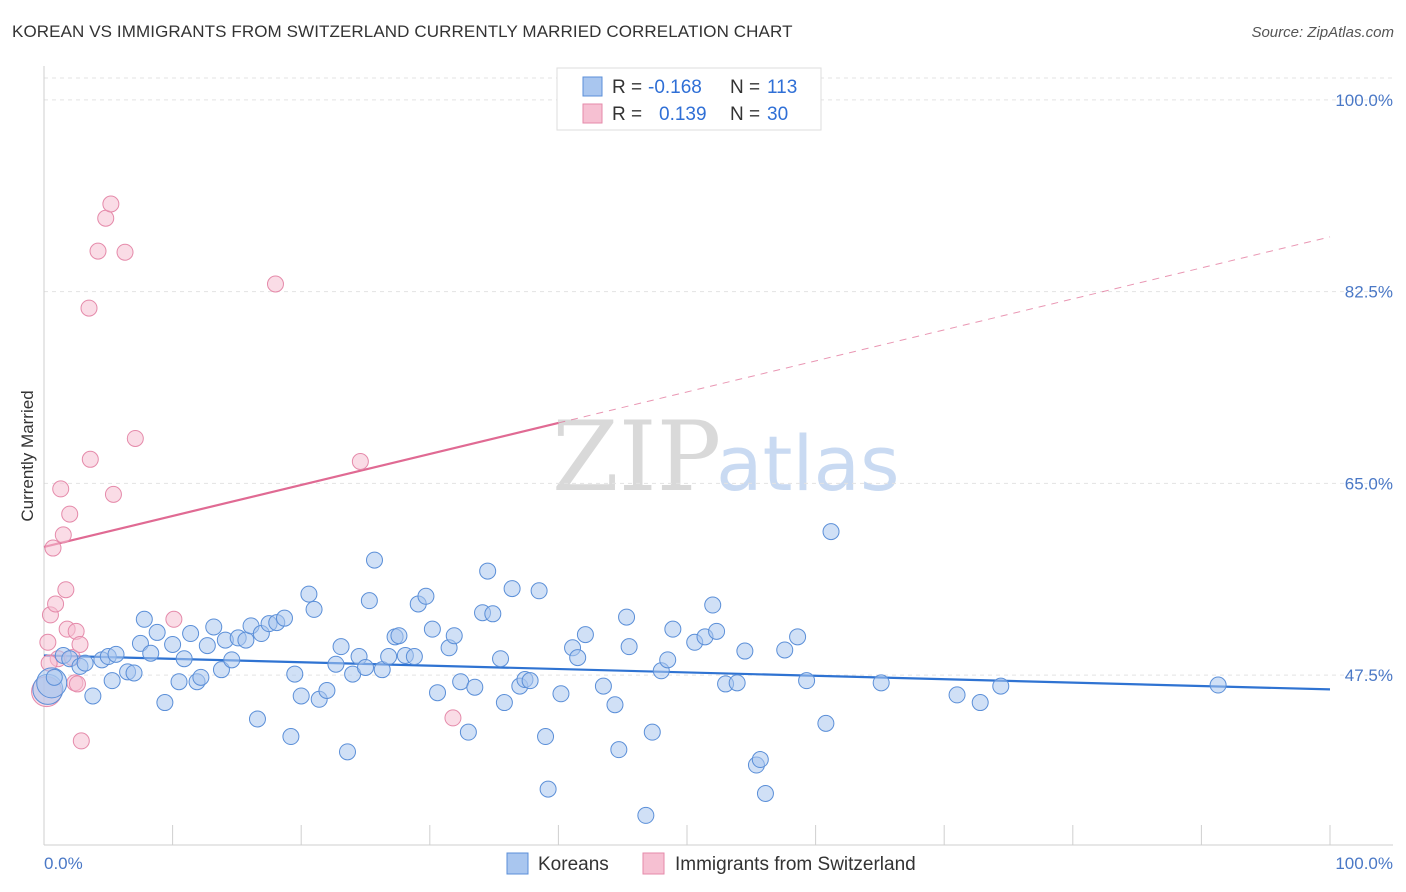 The image size is (1406, 892). Describe the element at coordinates (745, 87) in the screenshot. I see `legend-n-label-koreans: N =` at that location.